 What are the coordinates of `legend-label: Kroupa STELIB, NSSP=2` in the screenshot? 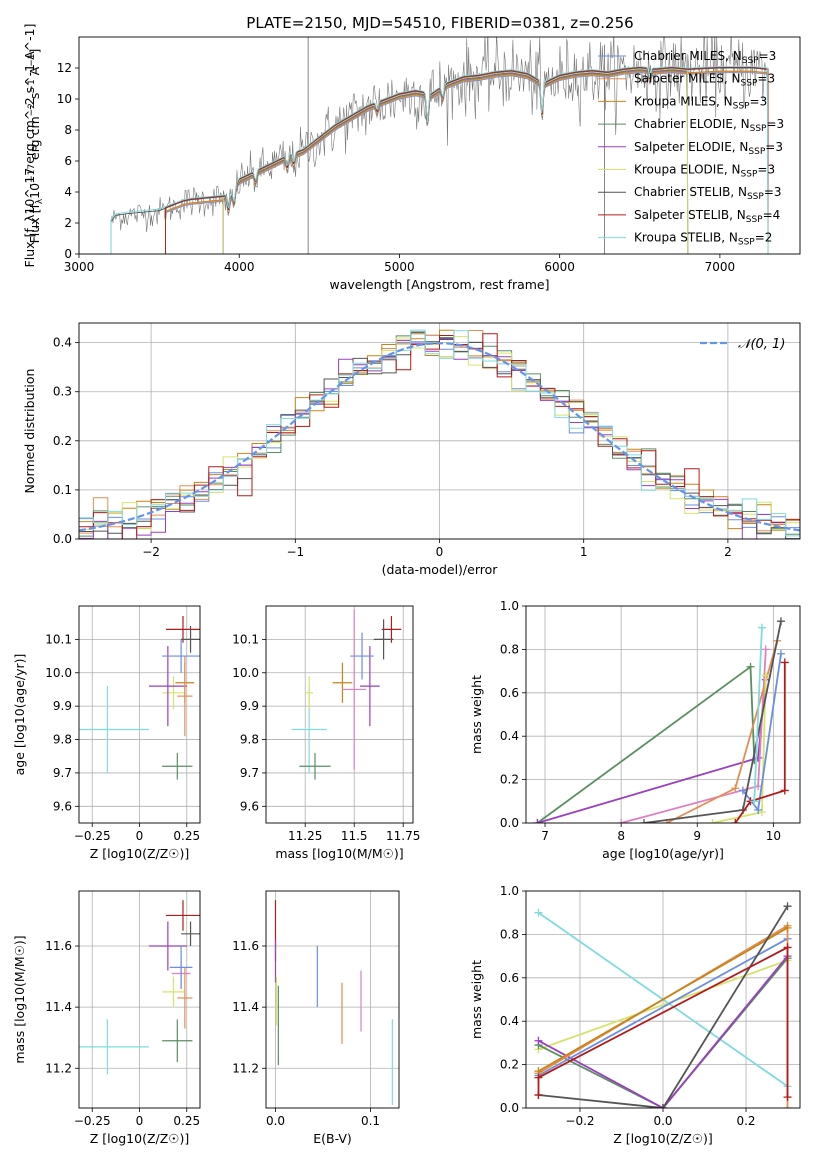 It's located at (703, 239).